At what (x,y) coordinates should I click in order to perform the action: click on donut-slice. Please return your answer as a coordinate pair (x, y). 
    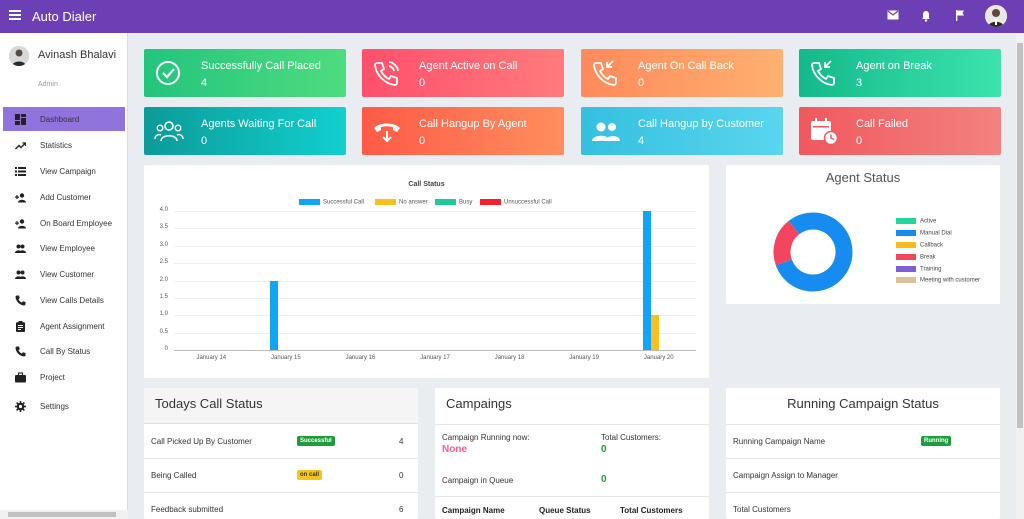
    Looking at the image, I should click on (813, 252).